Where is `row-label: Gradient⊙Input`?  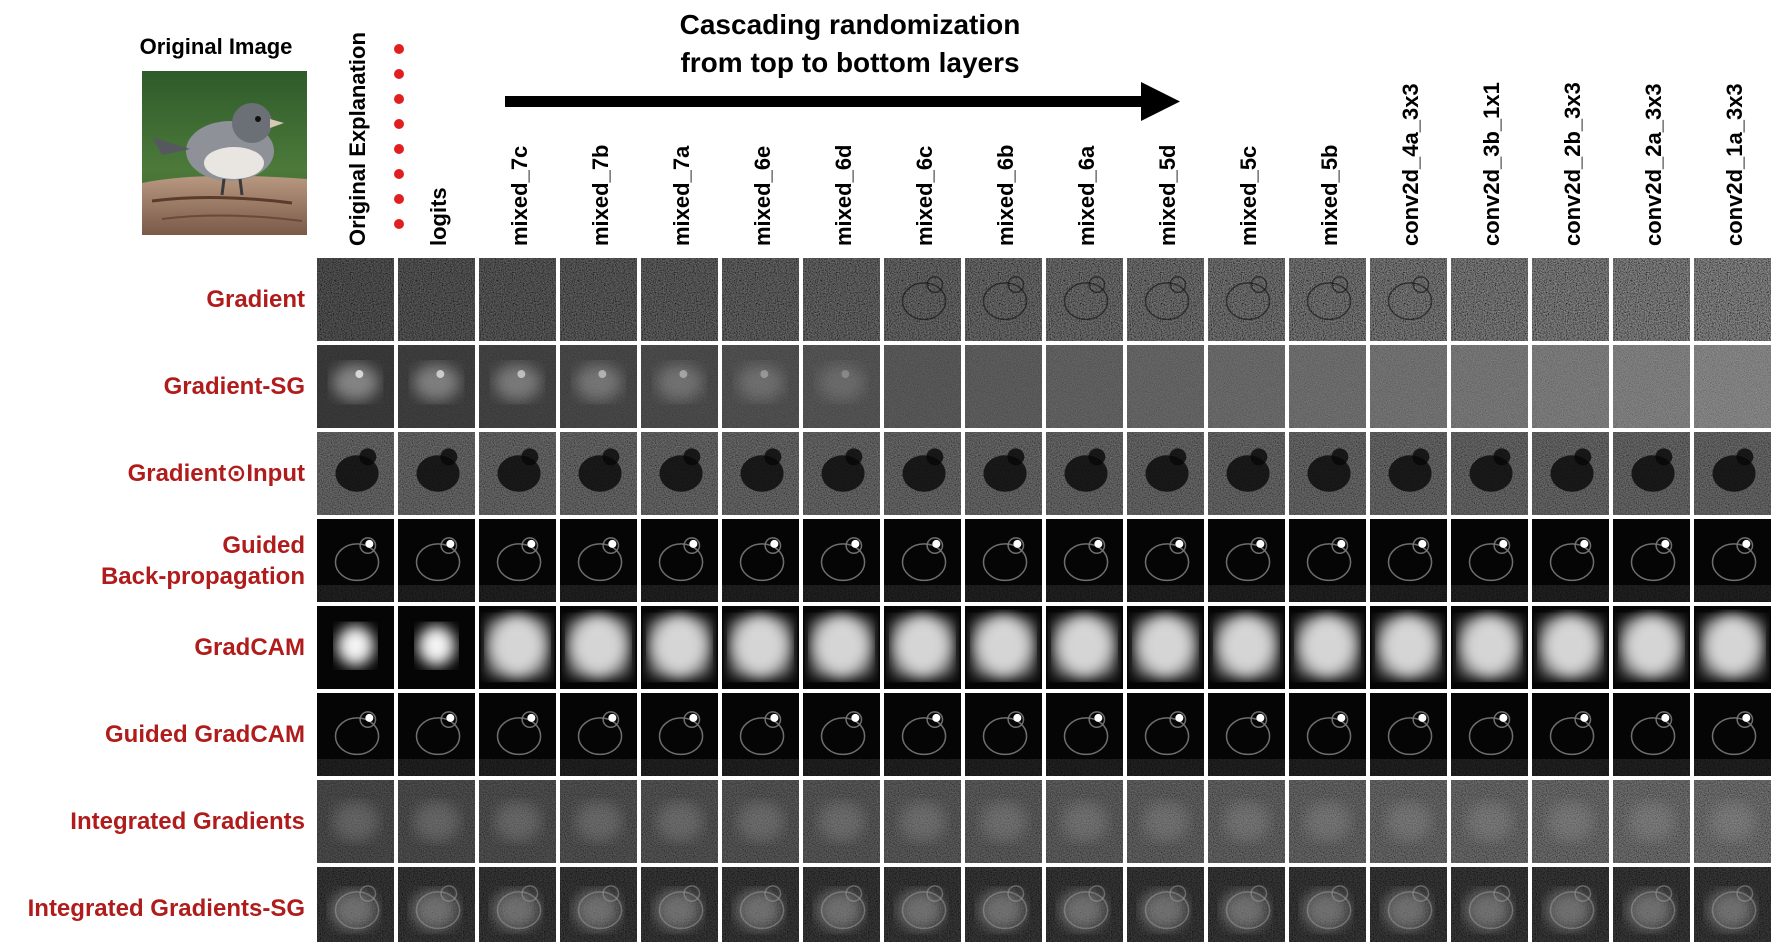
row-label: Gradient⊙Input is located at coordinates (152, 473).